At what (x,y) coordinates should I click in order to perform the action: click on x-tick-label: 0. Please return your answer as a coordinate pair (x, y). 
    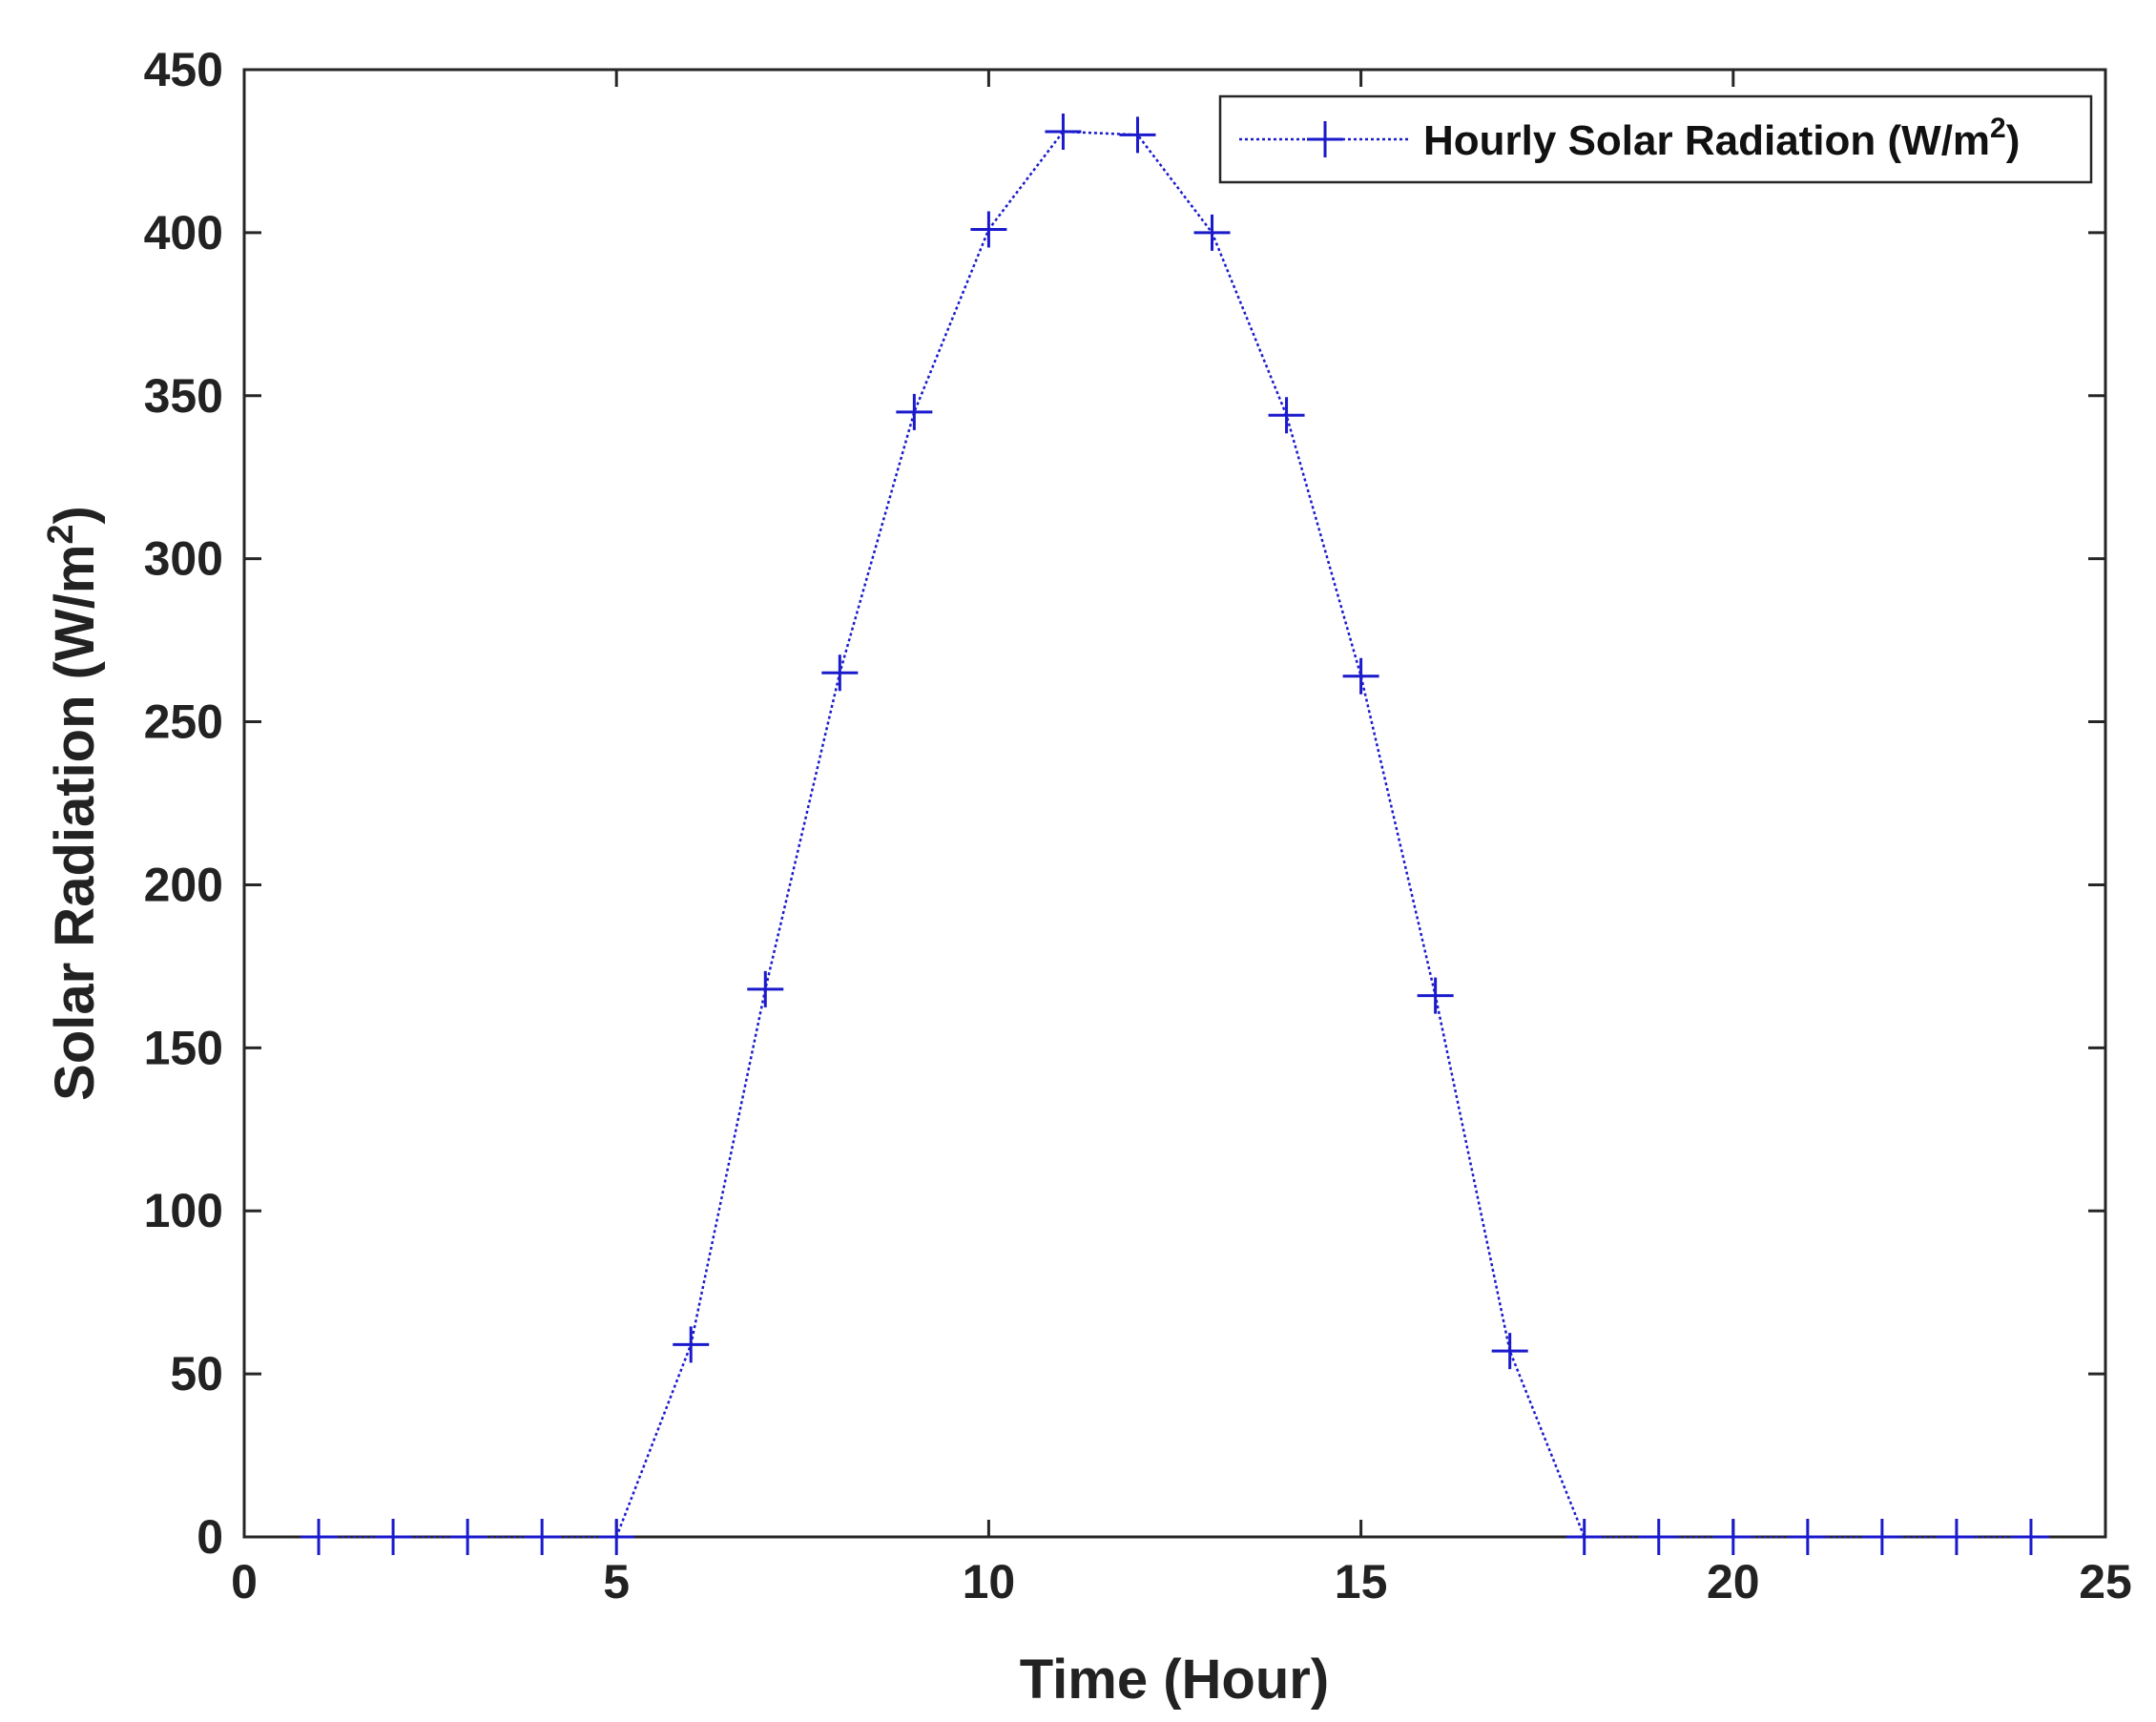
    Looking at the image, I should click on (244, 1581).